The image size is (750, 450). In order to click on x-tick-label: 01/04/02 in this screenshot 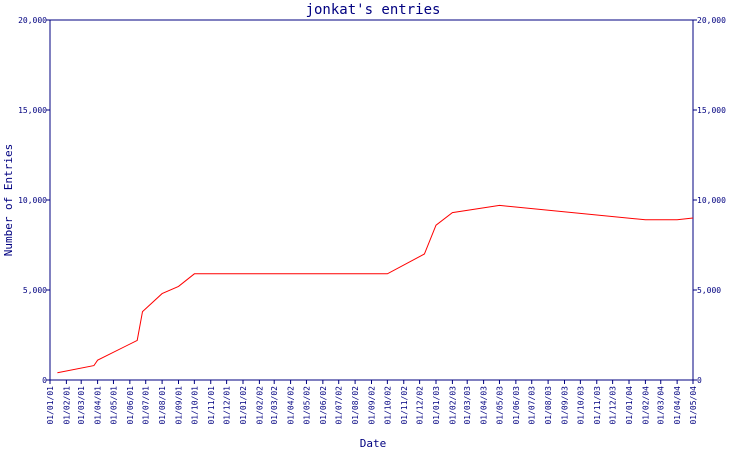, I will do `click(291, 405)`.